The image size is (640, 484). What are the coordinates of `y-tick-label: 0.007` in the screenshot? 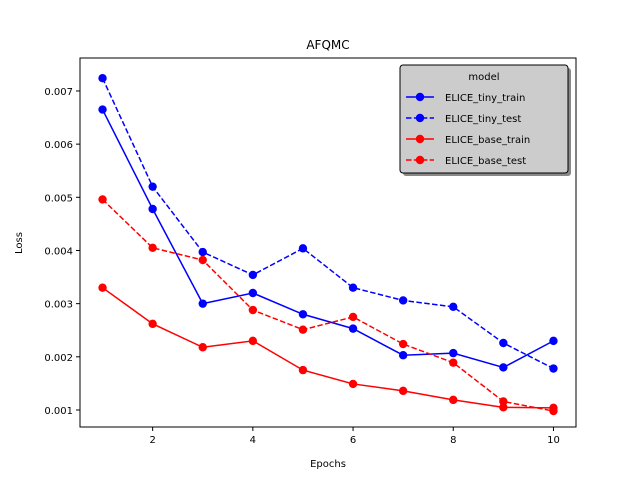 It's located at (58, 92).